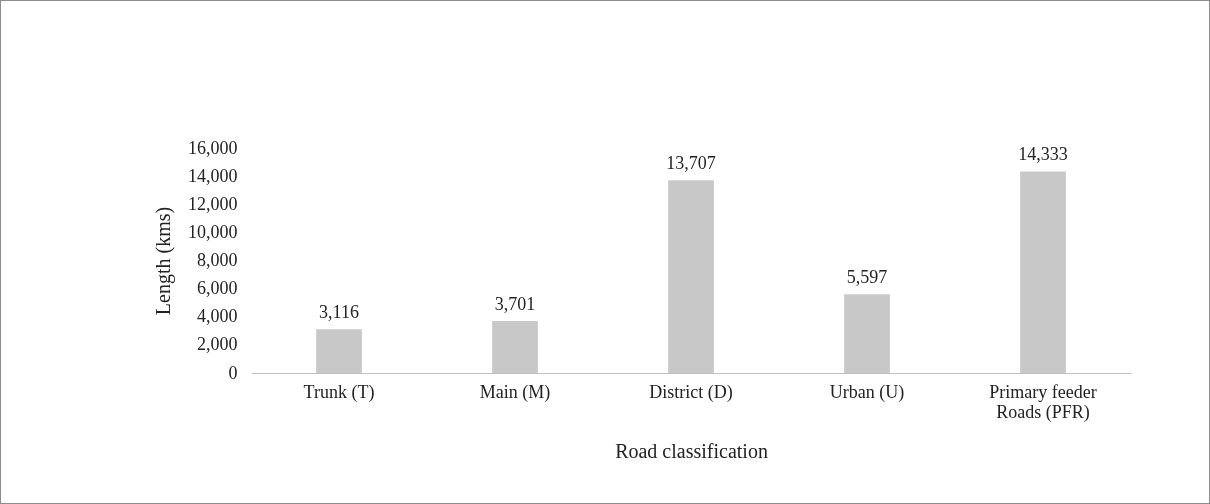  What do you see at coordinates (691, 450) in the screenshot?
I see `x-axis-title: Road classification` at bounding box center [691, 450].